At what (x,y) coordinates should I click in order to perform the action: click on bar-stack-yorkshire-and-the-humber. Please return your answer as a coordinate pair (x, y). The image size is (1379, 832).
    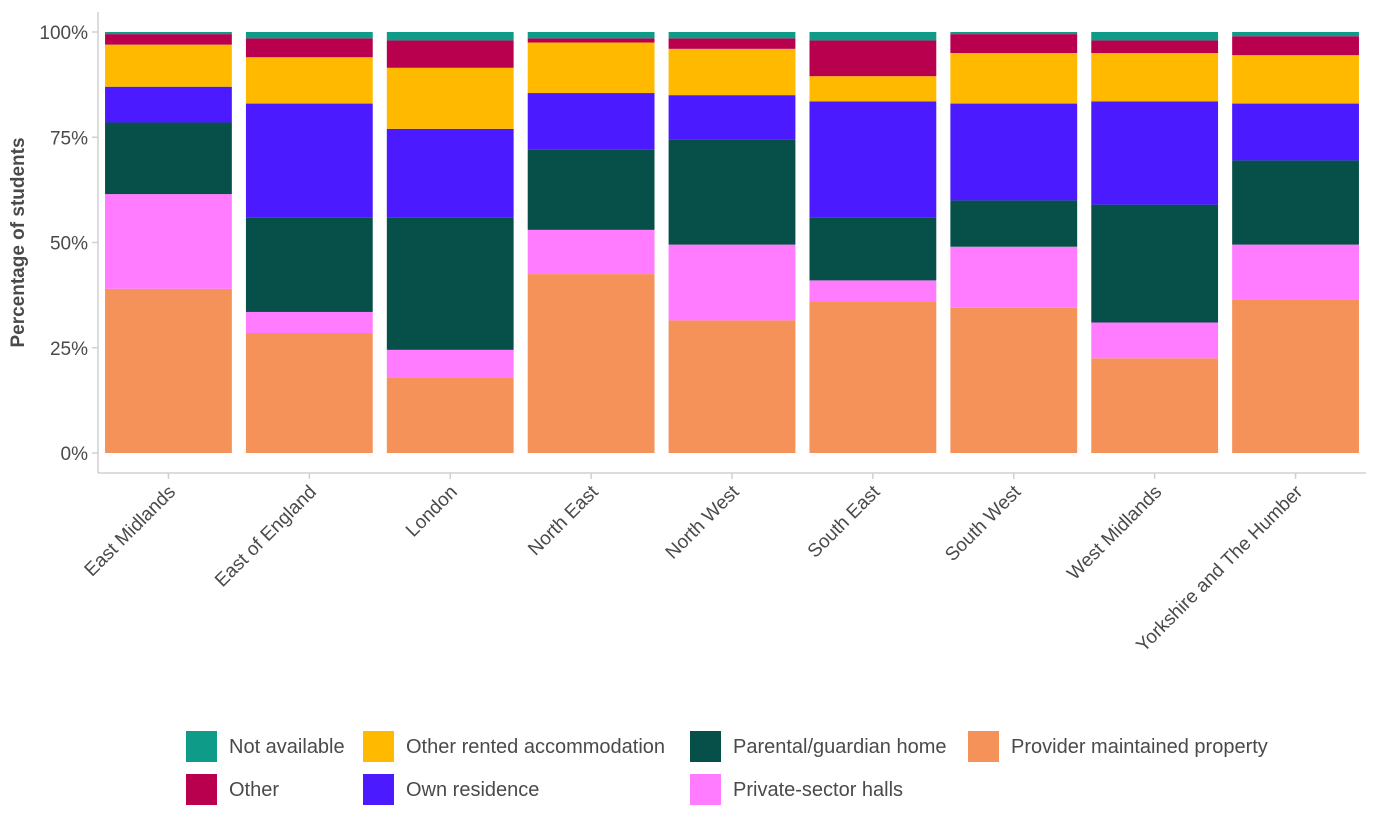
    Looking at the image, I should click on (1295, 242).